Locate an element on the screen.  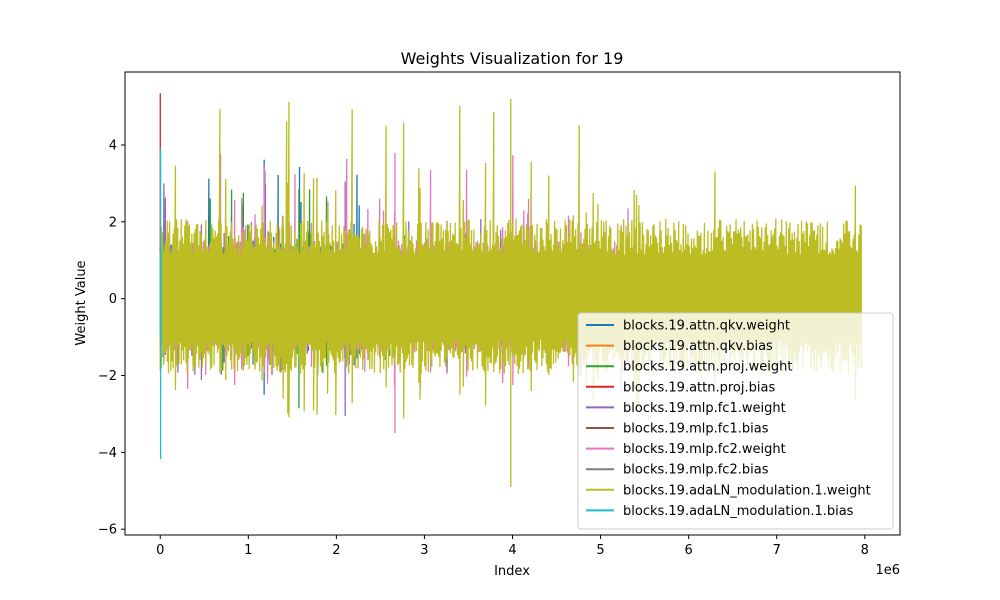
legend-entry: blocks.19.attn.qkv.weight is located at coordinates (706, 326).